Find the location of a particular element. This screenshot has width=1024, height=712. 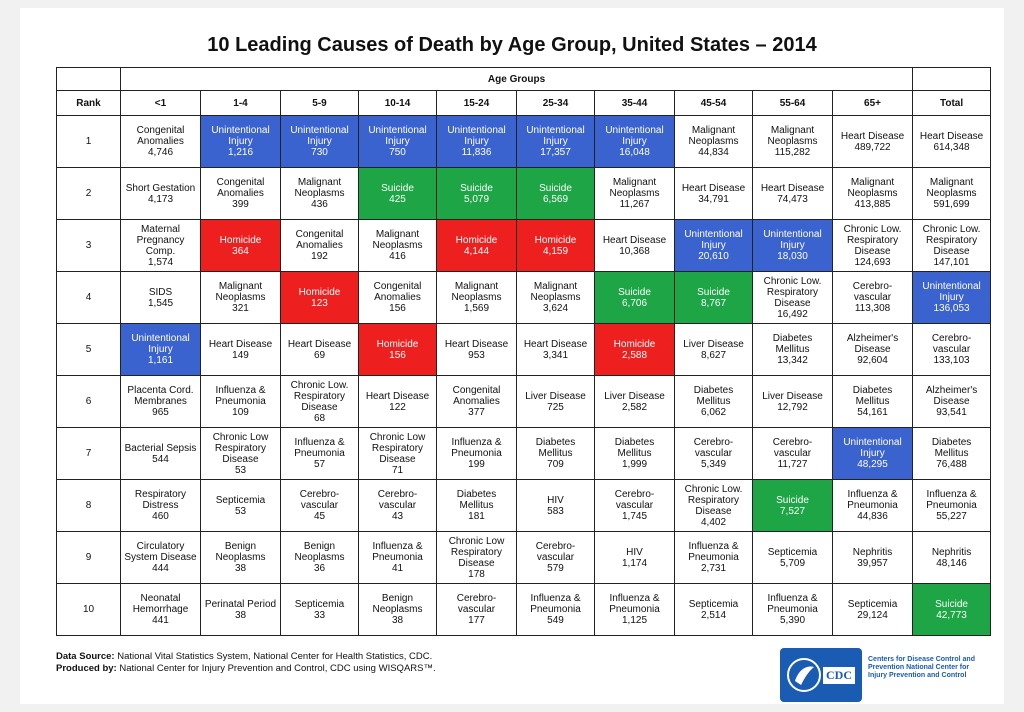

death-count: 4,144 is located at coordinates (476, 251).